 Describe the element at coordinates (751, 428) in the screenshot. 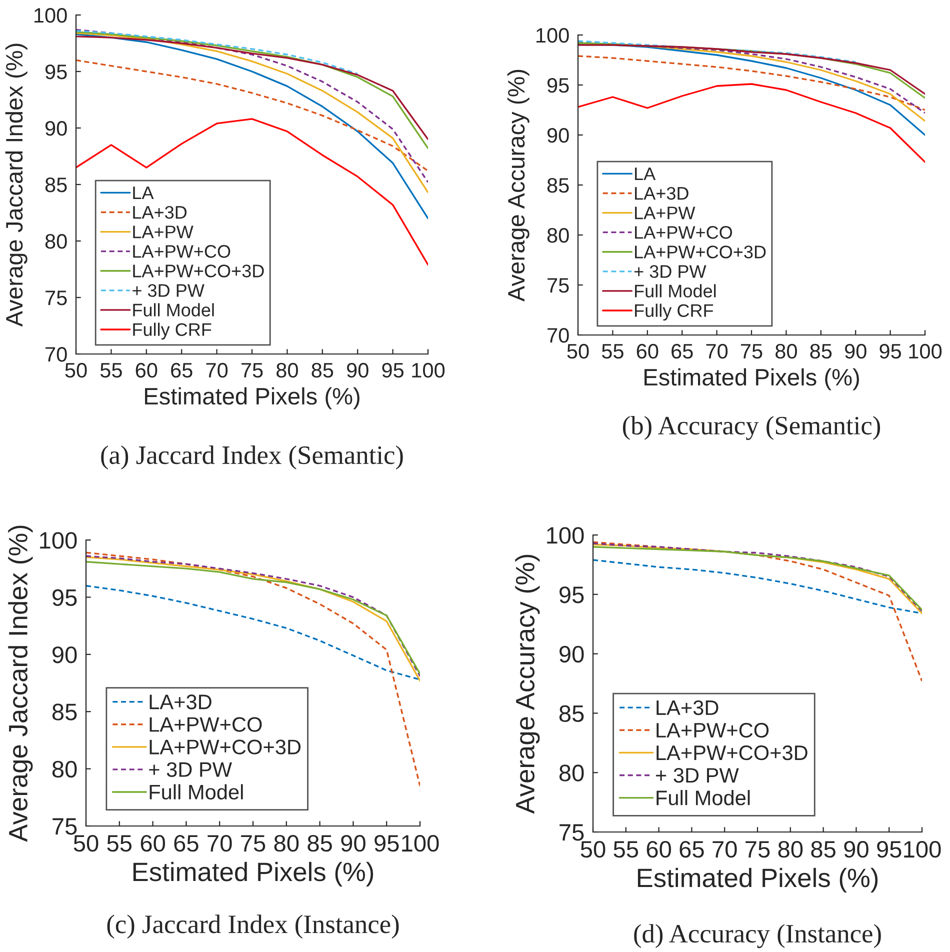

I see `text: (b) Accuracy (Semantic)` at that location.